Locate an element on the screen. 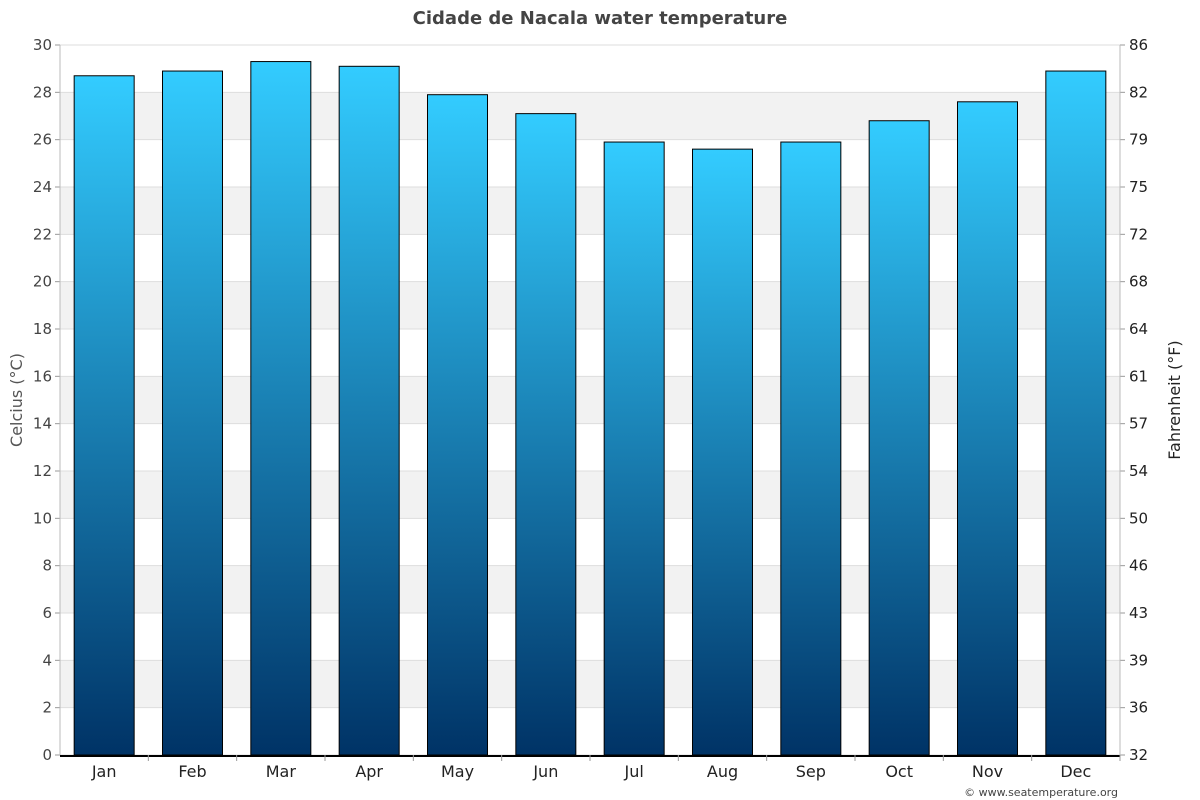  y-tick-label: 16 is located at coordinates (42, 376).